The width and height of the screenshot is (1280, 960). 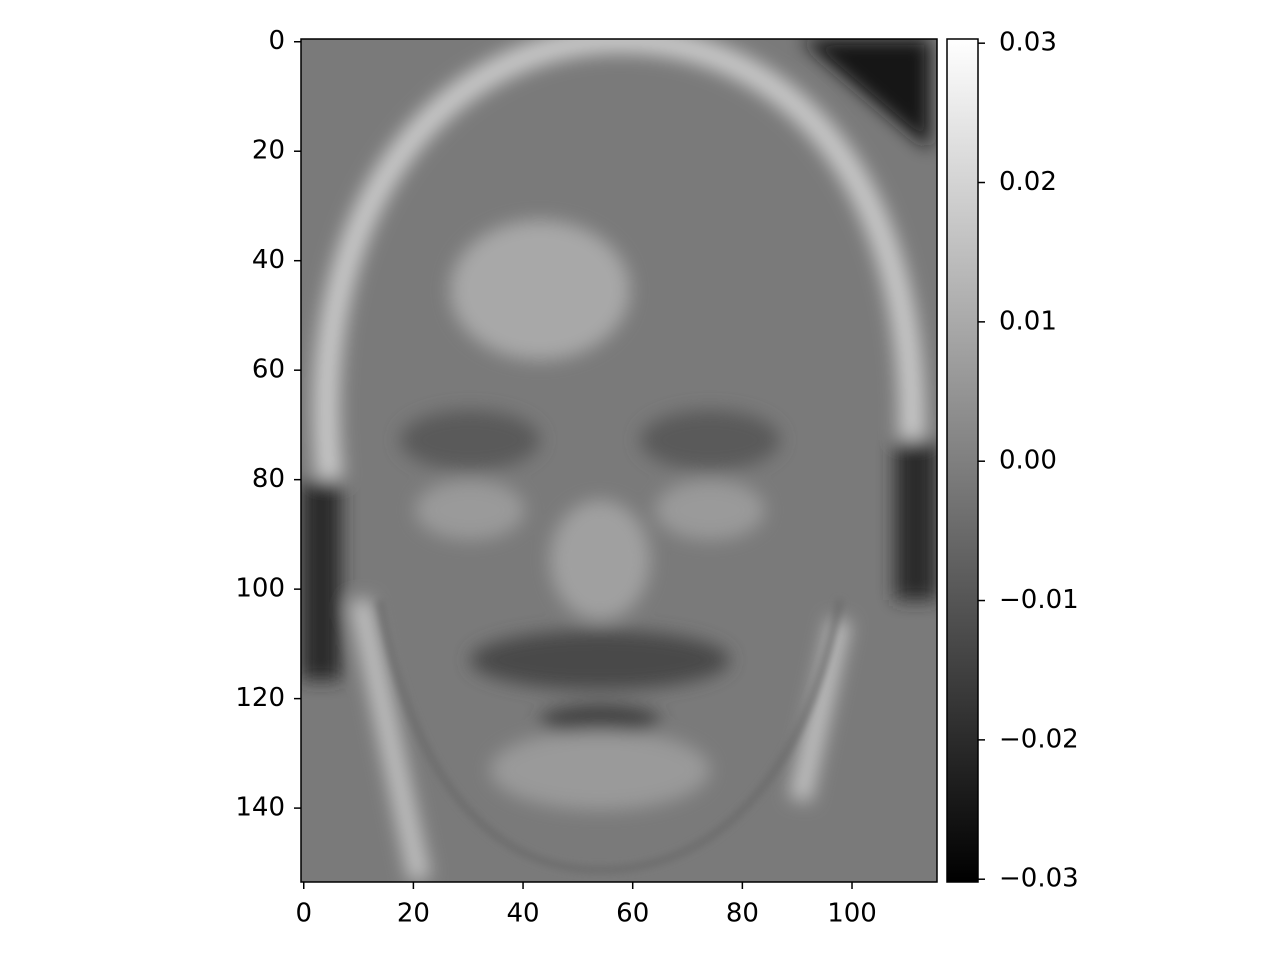 I want to click on colorbar-tick-label: 0.02, so click(x=1028, y=182).